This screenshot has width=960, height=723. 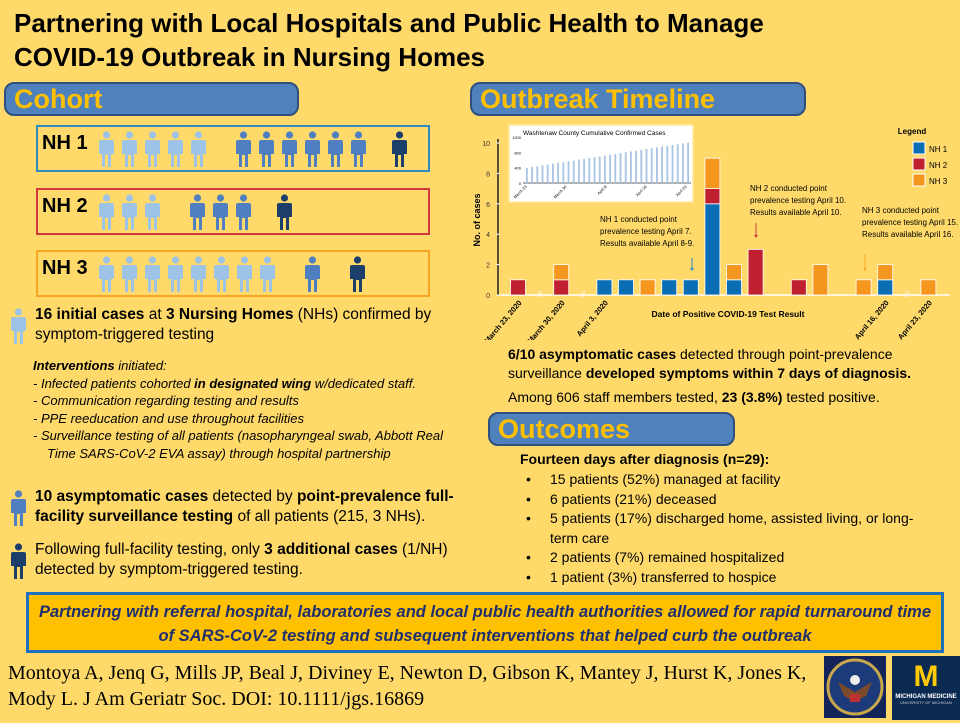 What do you see at coordinates (65, 143) in the screenshot?
I see `nh-label: NH 1` at bounding box center [65, 143].